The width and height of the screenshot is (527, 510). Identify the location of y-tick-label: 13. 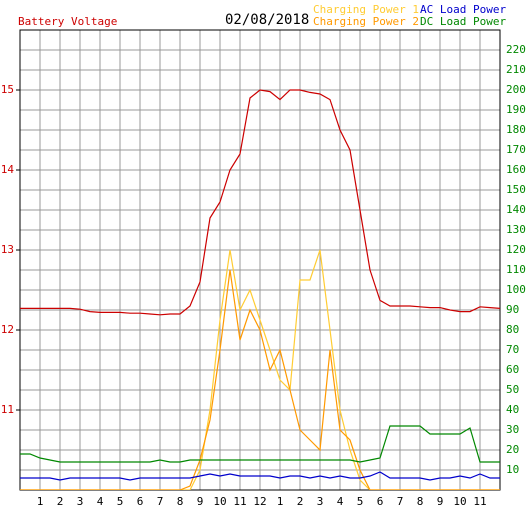
(7, 249).